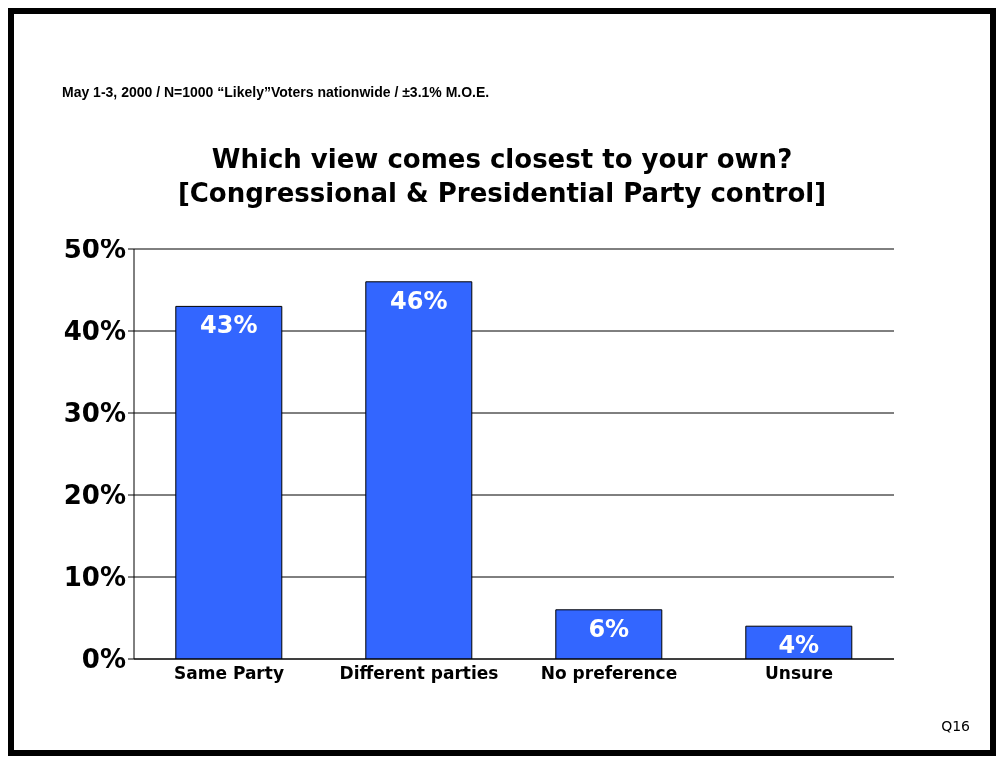  What do you see at coordinates (94, 413) in the screenshot?
I see `y-tick-label: 30%` at bounding box center [94, 413].